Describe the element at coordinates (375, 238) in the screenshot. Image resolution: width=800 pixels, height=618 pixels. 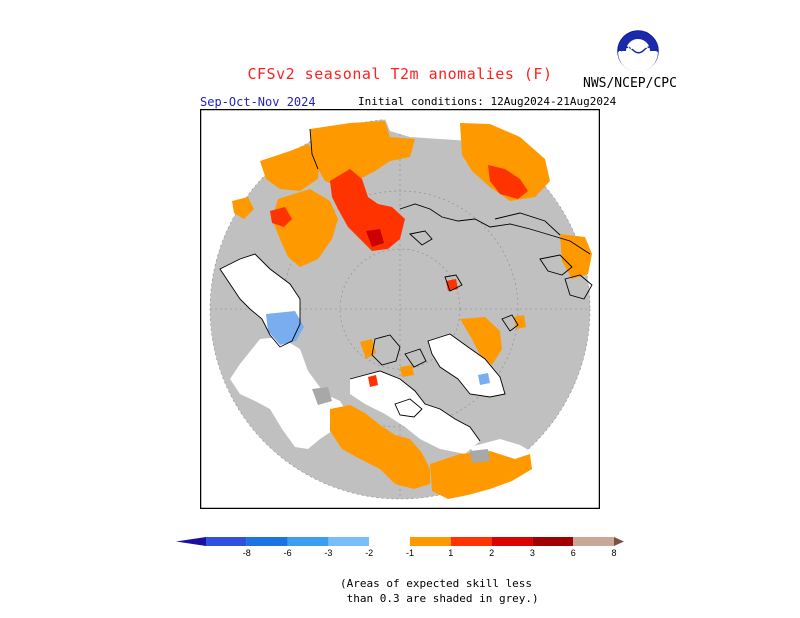
I see `anomaly-dark-red` at that location.